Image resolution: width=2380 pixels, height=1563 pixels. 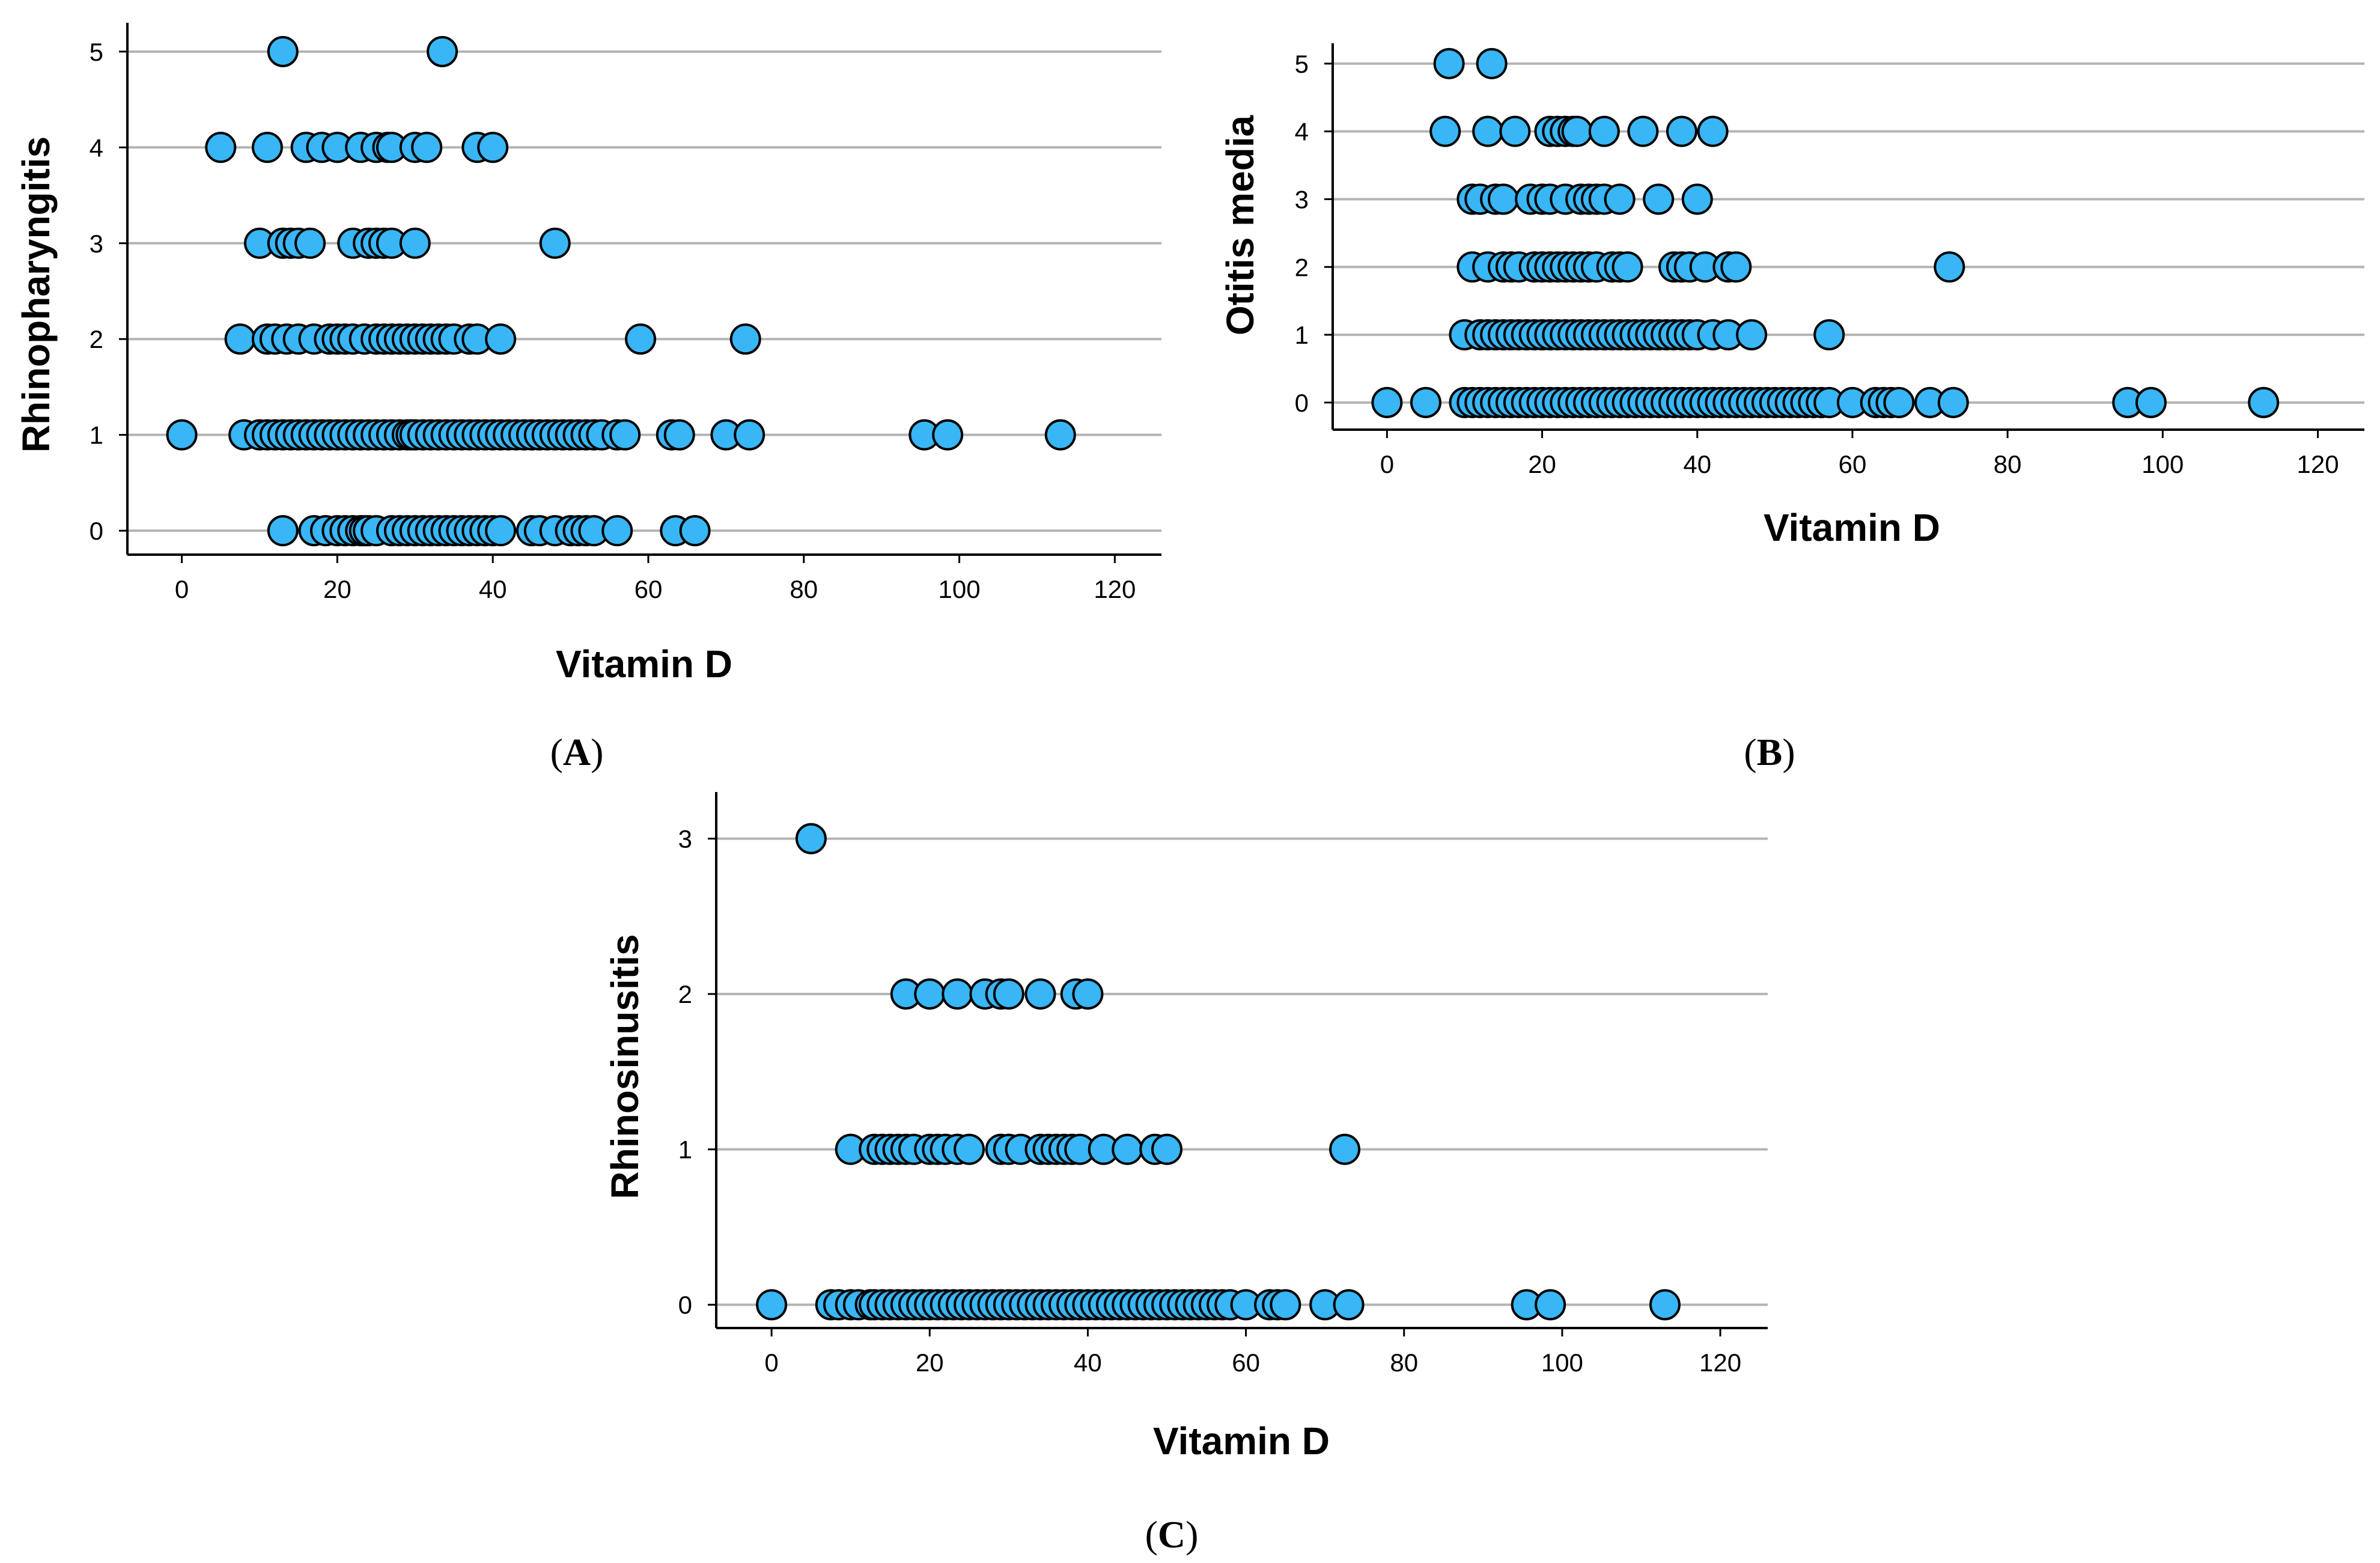 I want to click on panel-b-x-tick-label: 40, so click(x=1697, y=464).